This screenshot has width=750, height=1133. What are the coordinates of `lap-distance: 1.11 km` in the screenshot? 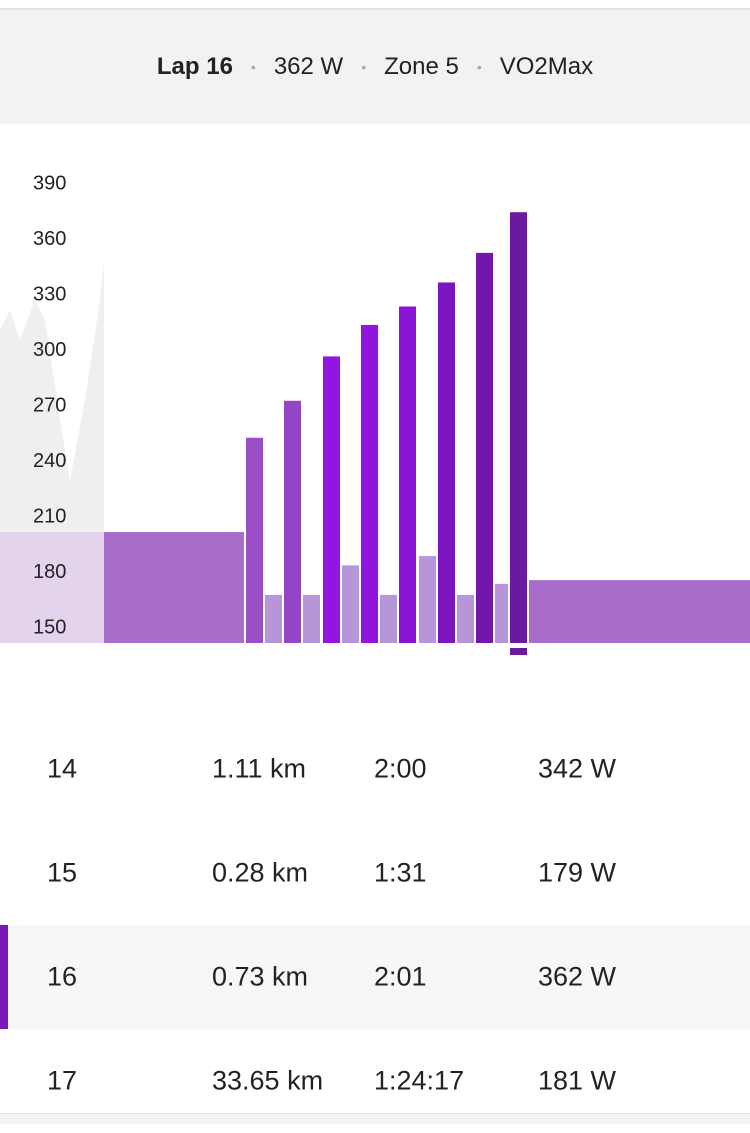 It's located at (259, 768).